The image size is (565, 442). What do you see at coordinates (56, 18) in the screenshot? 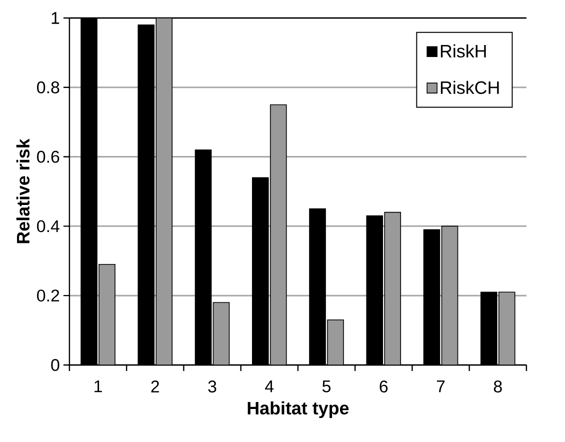
I see `y-tick-label: 1` at bounding box center [56, 18].